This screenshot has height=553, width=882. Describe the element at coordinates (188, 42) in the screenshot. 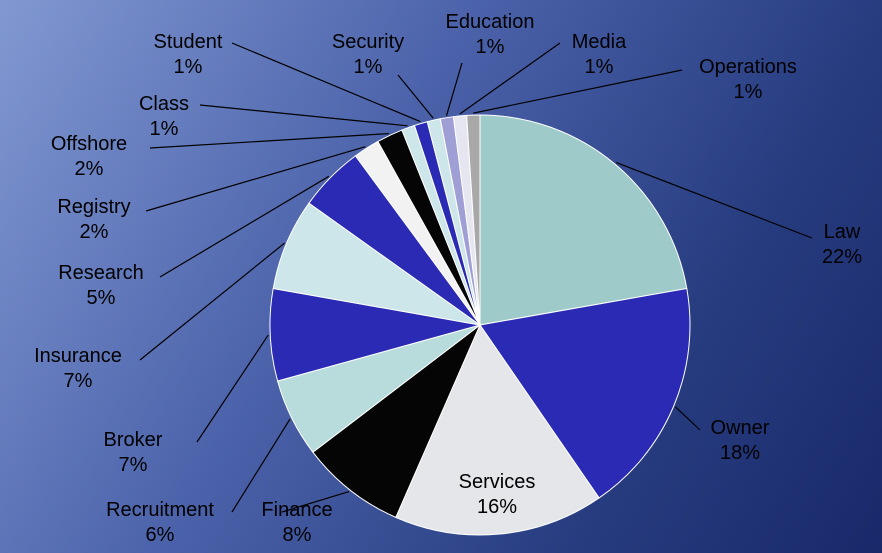

I see `slice-name: Student` at that location.